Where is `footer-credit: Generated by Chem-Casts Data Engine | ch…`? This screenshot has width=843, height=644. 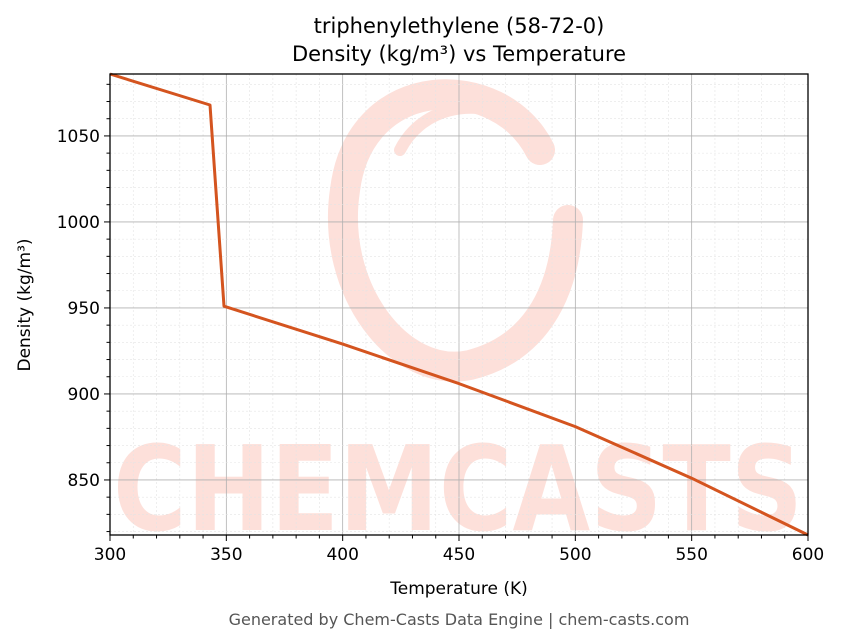
footer-credit: Generated by Chem-Casts Data Engine | ch… is located at coordinates (459, 619).